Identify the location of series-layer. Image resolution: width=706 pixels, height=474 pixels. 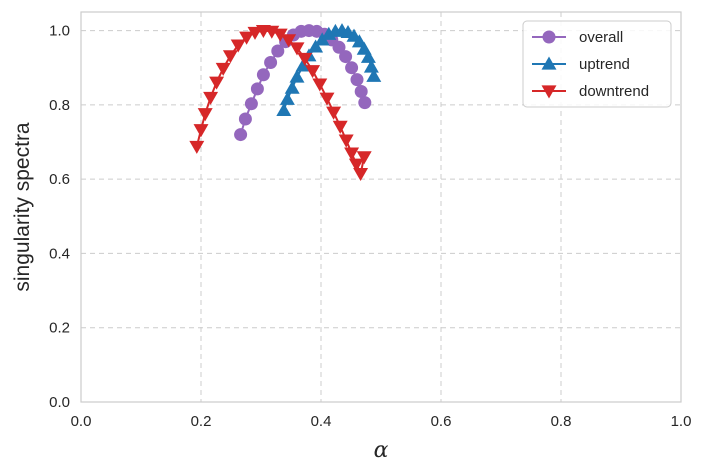
(285, 102).